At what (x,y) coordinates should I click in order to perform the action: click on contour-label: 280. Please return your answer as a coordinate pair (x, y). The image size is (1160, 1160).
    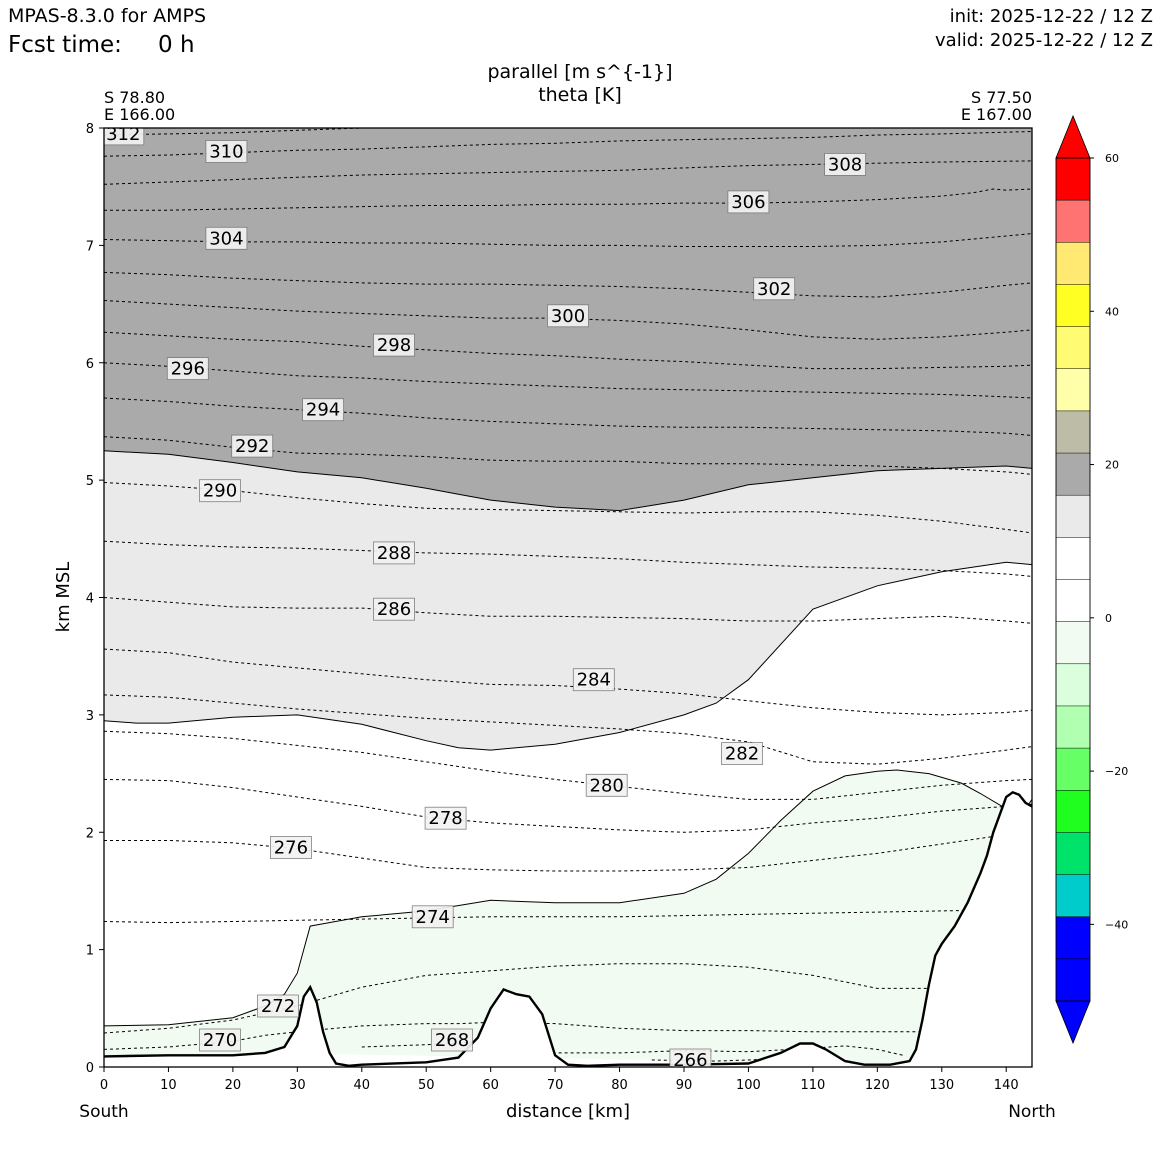
    Looking at the image, I should click on (606, 785).